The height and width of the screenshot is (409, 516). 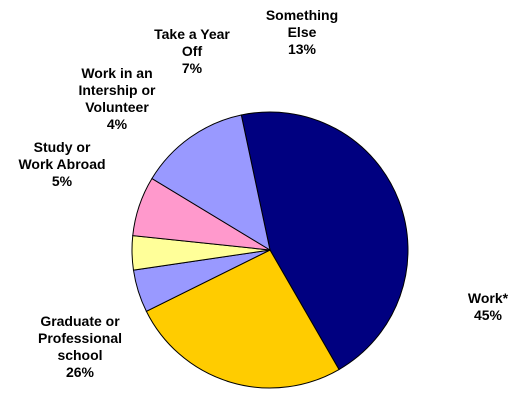 I want to click on slice-name-line-2-1: Work Abroad, so click(x=61, y=164).